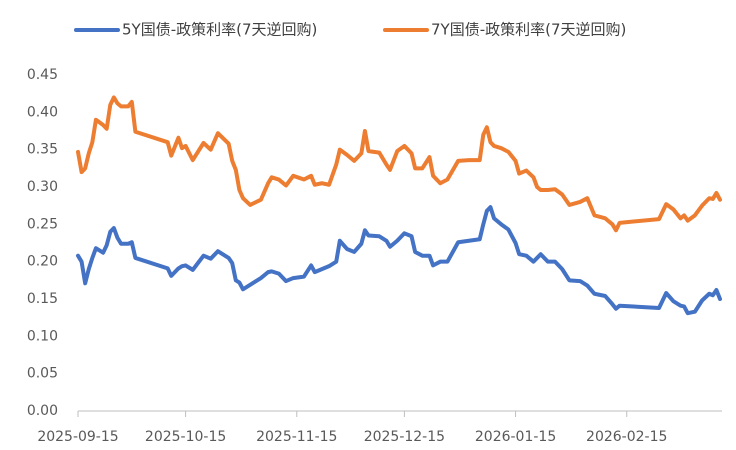 The image size is (736, 450). What do you see at coordinates (528, 30) in the screenshot?
I see `legend-label: 7Y国债-政策利率(7天逆回购)` at bounding box center [528, 30].